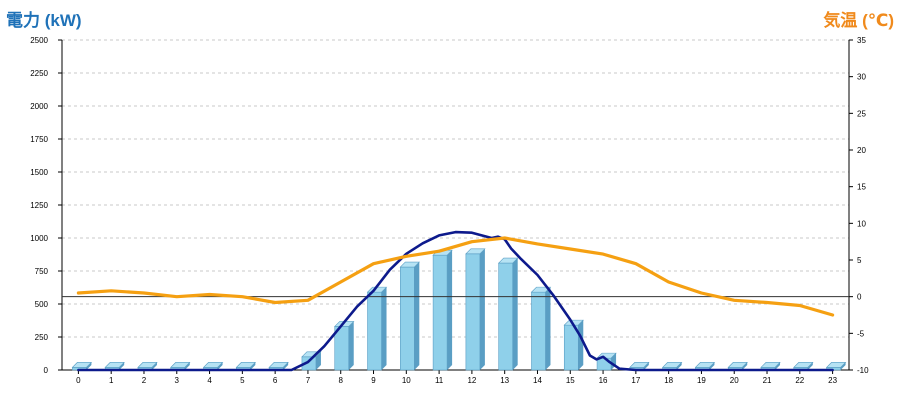 The height and width of the screenshot is (405, 900). I want to click on x-tick-label: 1, so click(111, 380).